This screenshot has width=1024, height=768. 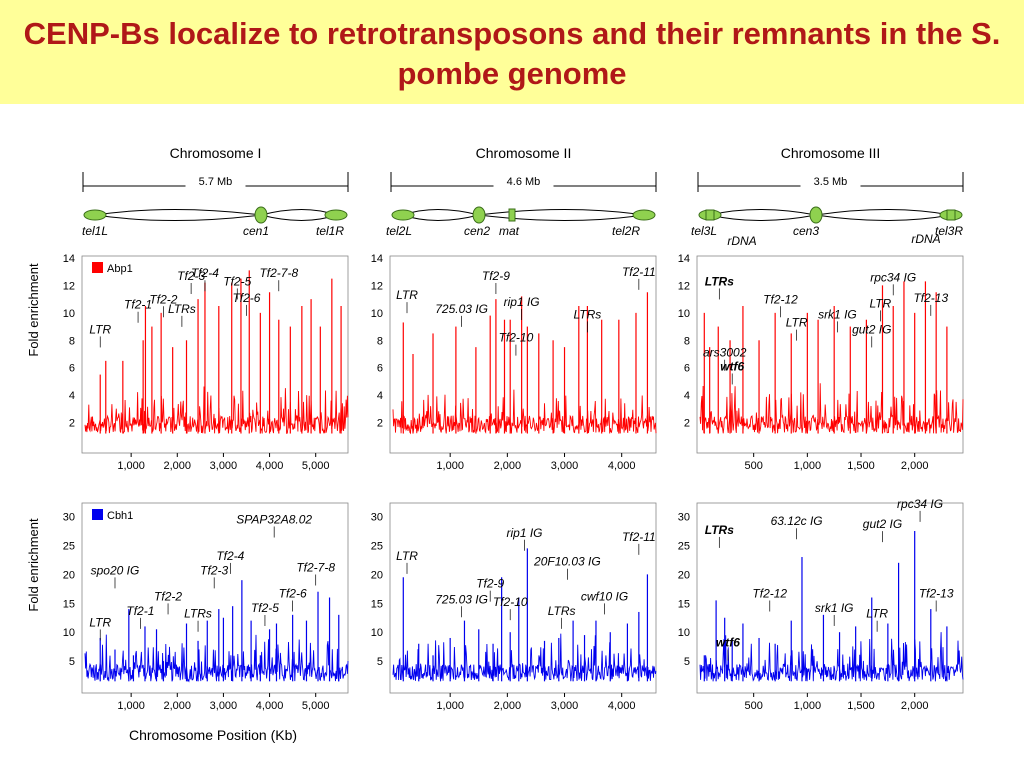 What do you see at coordinates (246, 298) in the screenshot?
I see `peak-annotation: Tf2-6` at bounding box center [246, 298].